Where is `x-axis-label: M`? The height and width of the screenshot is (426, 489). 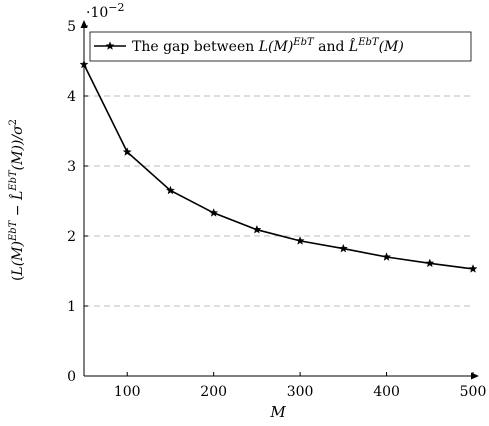
x-axis-label: M is located at coordinates (277, 412).